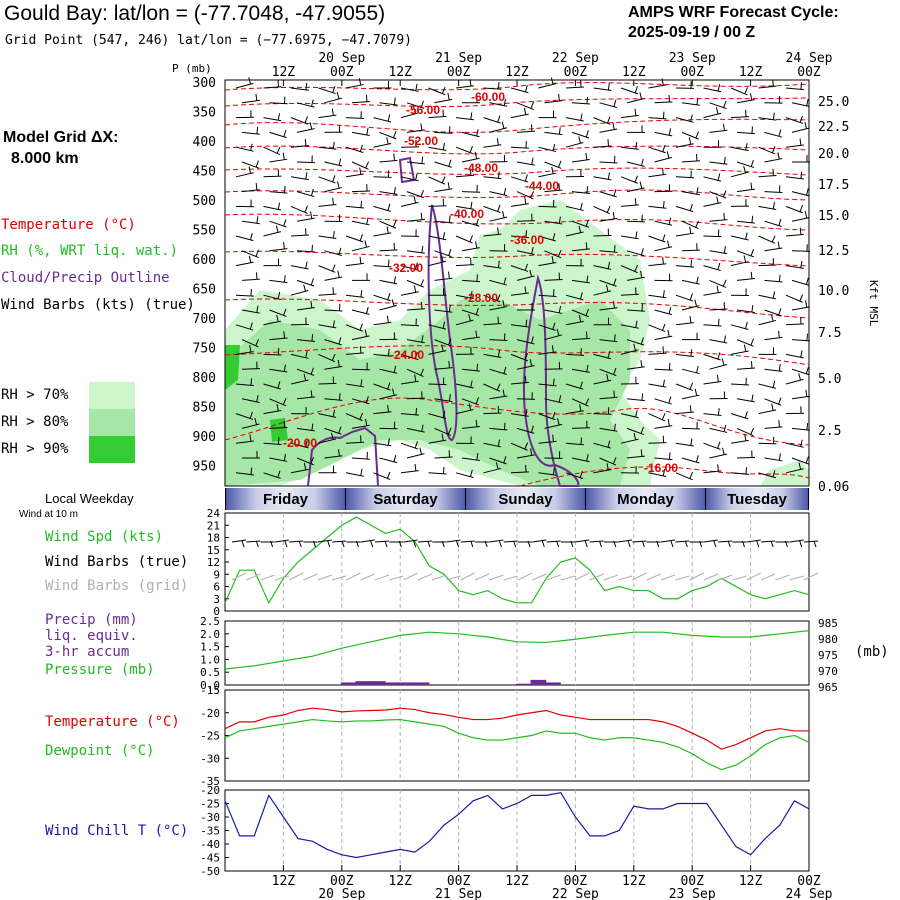 This screenshot has width=900, height=900. I want to click on pressure-tick-label: 450, so click(204, 172).